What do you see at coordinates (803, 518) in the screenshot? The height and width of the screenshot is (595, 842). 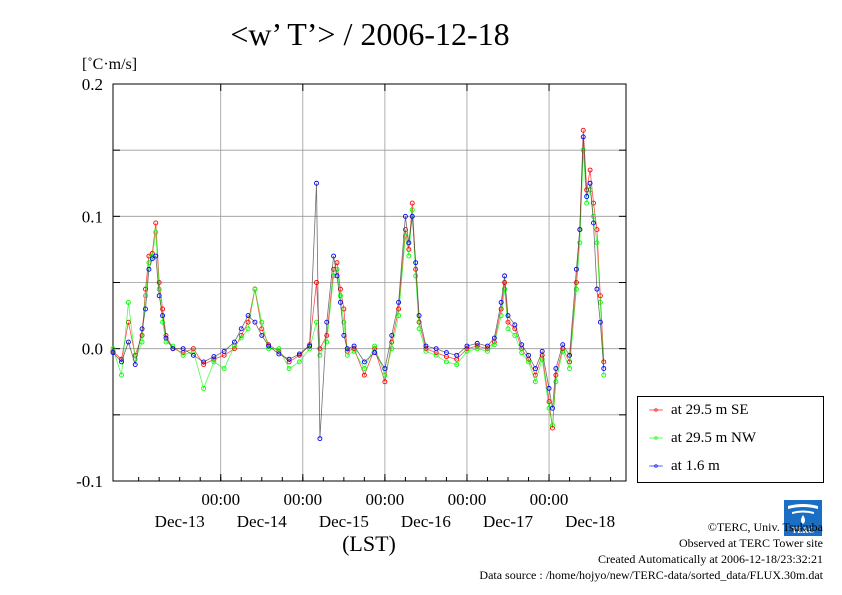 I see `terc-logo: TERC` at bounding box center [803, 518].